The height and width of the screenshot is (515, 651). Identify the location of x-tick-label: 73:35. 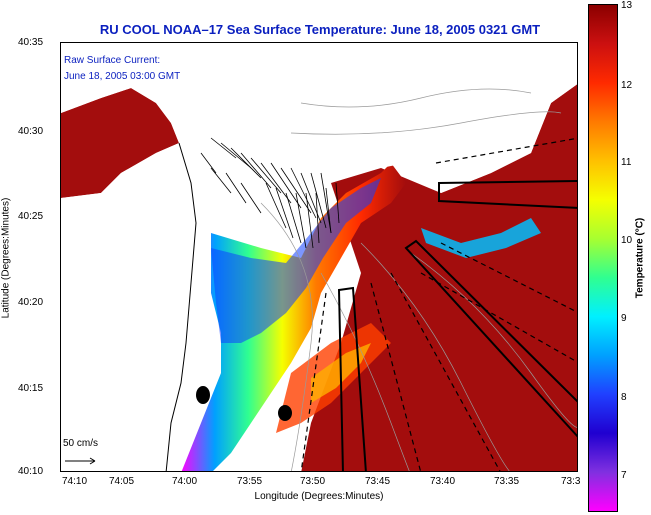
(507, 481).